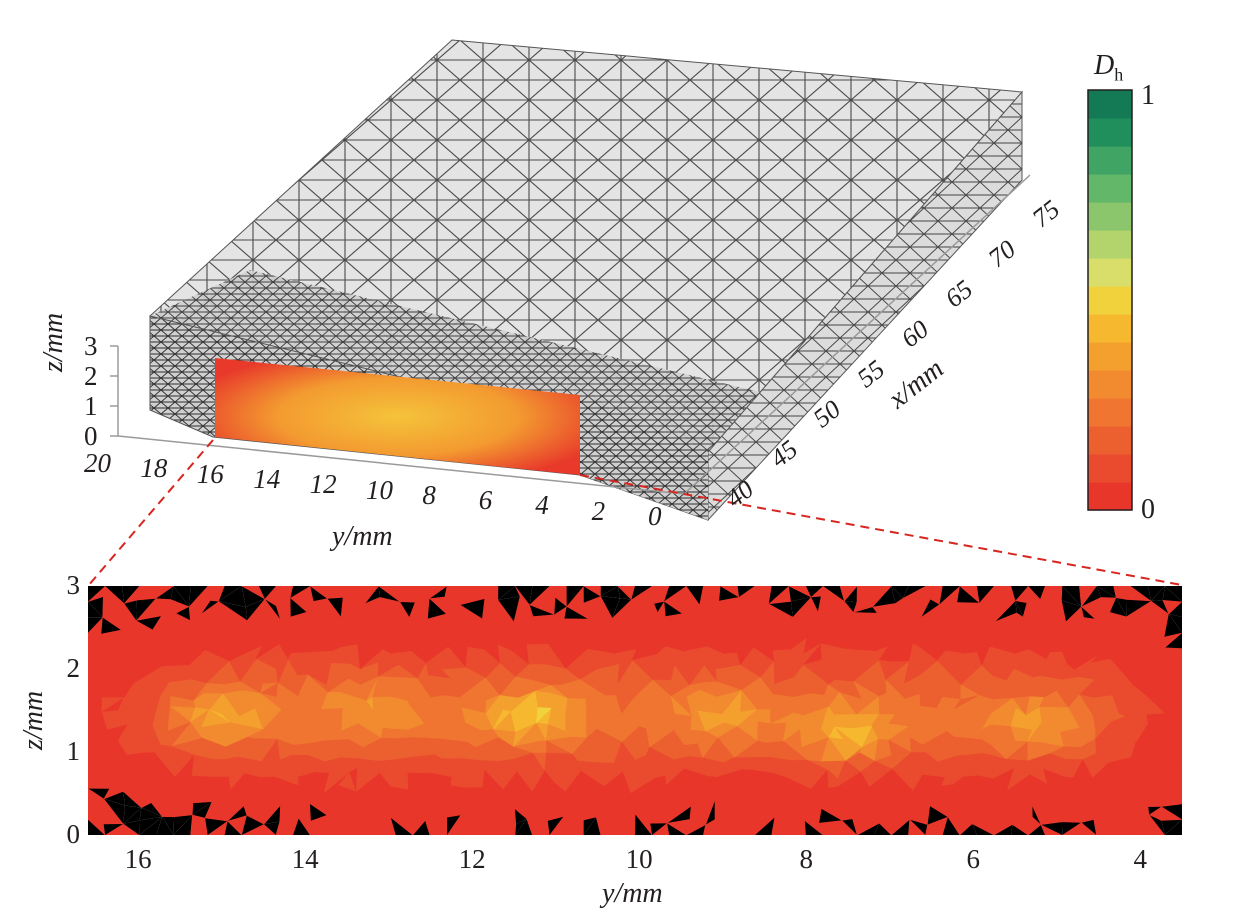 This screenshot has height=919, width=1244. Describe the element at coordinates (323, 484) in the screenshot. I see `y-tick-3d: 12` at that location.